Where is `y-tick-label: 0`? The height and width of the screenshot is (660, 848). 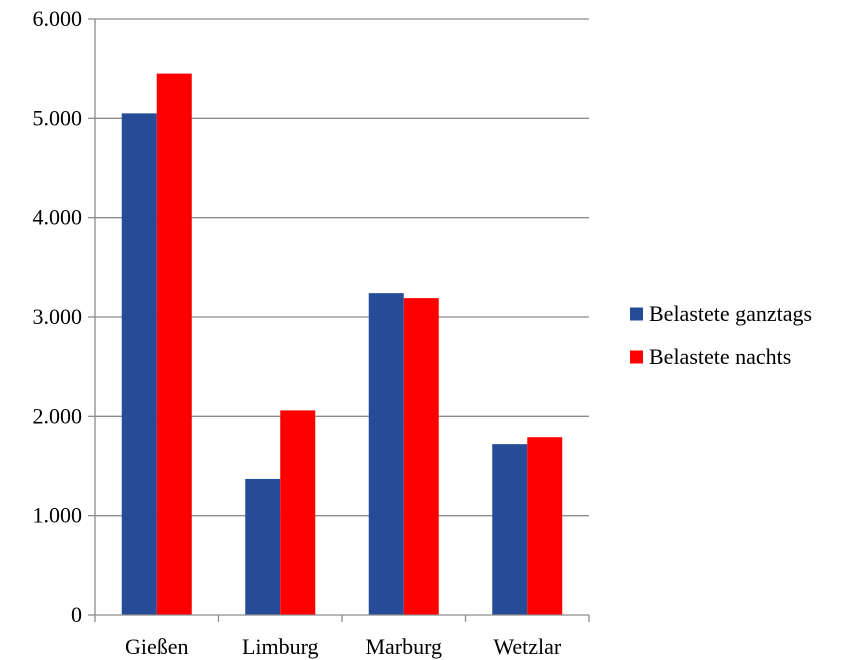
y-tick-label: 0 is located at coordinates (76, 614).